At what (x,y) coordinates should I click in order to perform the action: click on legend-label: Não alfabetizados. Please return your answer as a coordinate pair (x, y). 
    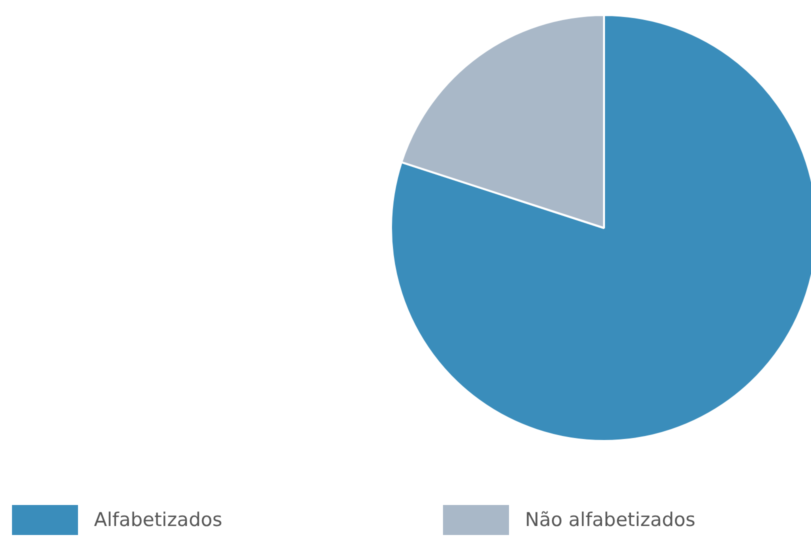
    Looking at the image, I should click on (610, 520).